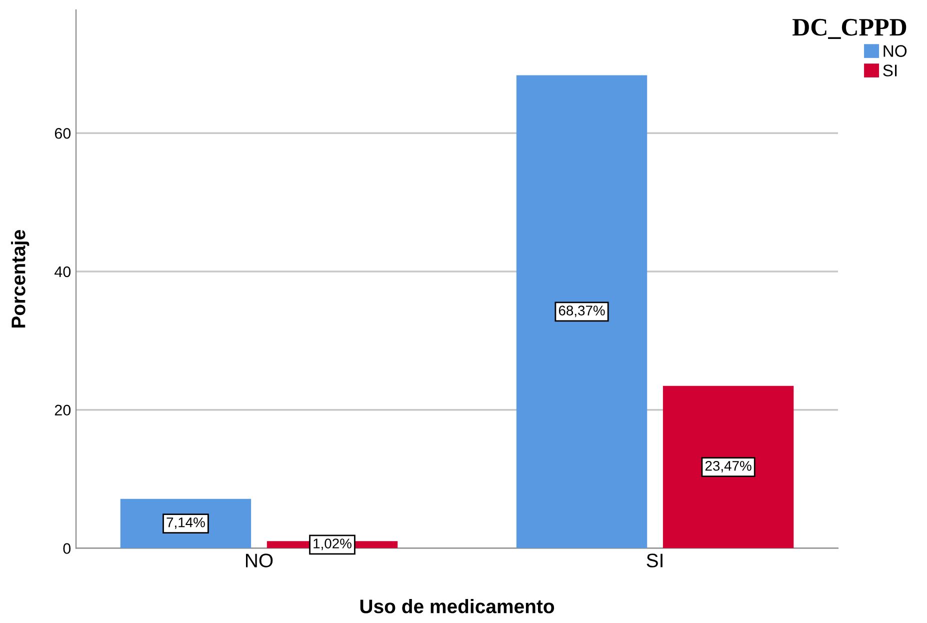 The image size is (927, 623). Describe the element at coordinates (62, 272) in the screenshot. I see `y-tick-label: 40` at that location.